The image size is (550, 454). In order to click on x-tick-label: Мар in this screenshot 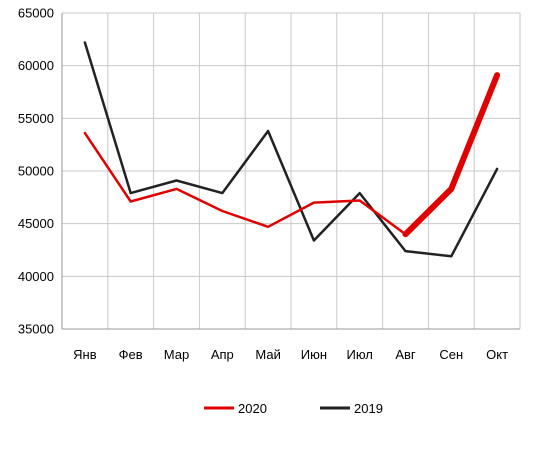, I will do `click(176, 354)`.